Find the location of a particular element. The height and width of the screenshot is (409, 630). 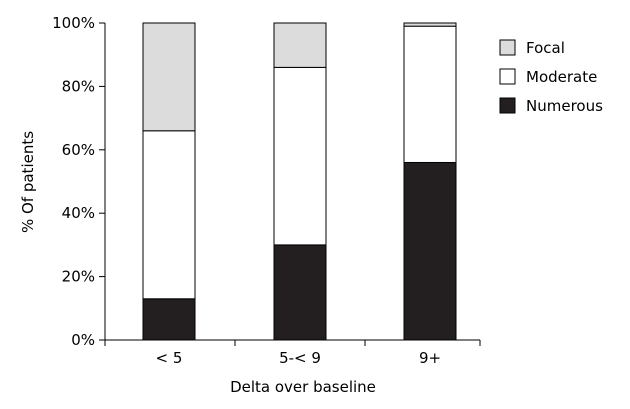

x-axis-label: Delta over baseline is located at coordinates (303, 387).